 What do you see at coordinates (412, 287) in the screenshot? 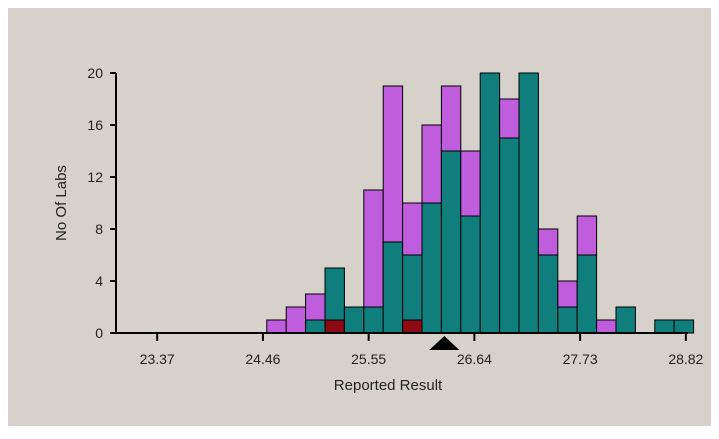
I see `bar-s1-b14` at bounding box center [412, 287].